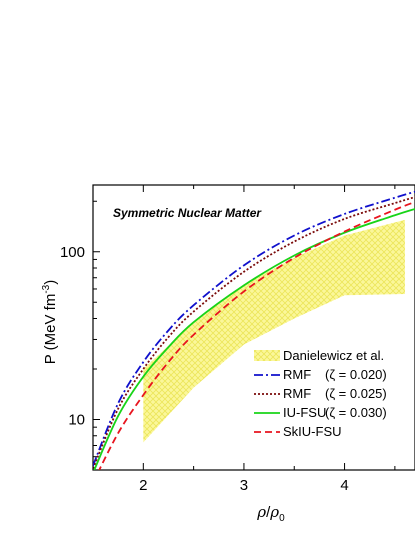 The width and height of the screenshot is (415, 537). Describe the element at coordinates (187, 213) in the screenshot. I see `chart-title: Symmetric Nuclear Matter` at that location.